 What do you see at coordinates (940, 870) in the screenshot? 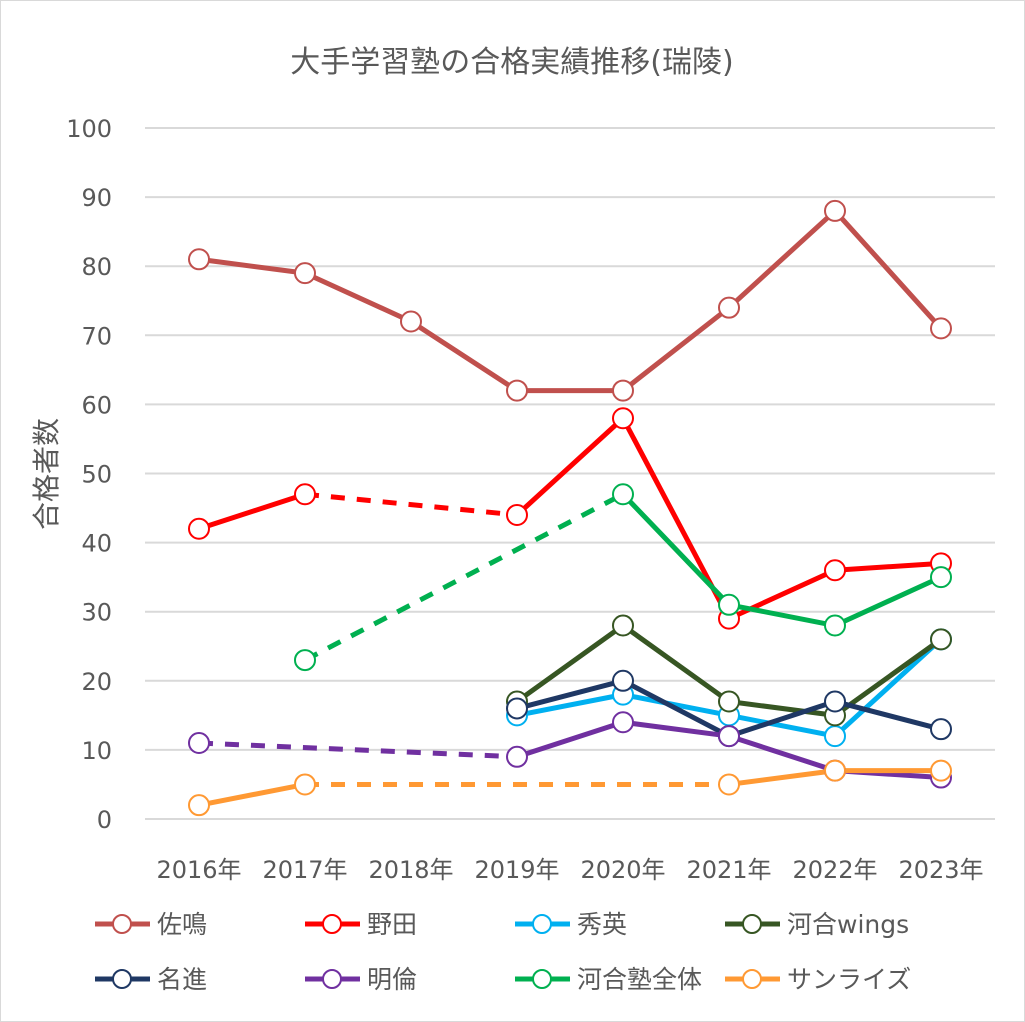
I see `x-tick-label: 2023年` at bounding box center [940, 870].